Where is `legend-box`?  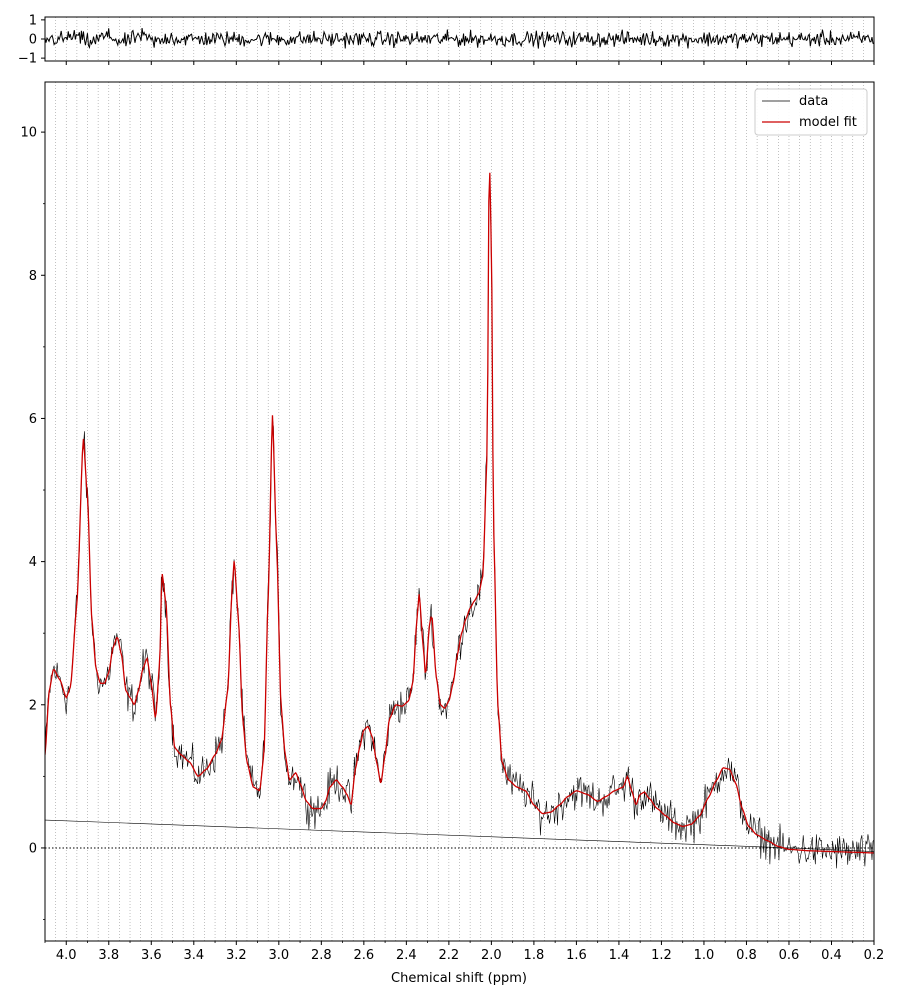 legend-box is located at coordinates (811, 112).